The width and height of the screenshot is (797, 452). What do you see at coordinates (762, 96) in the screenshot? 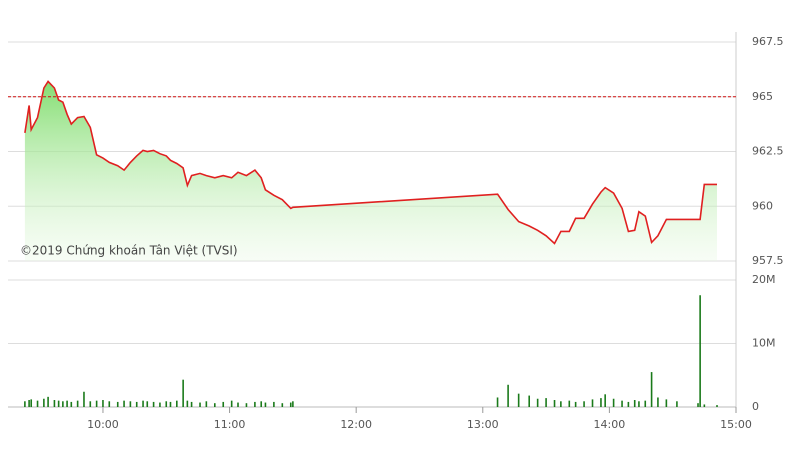
I see `y-tick-label: 965` at bounding box center [762, 96].